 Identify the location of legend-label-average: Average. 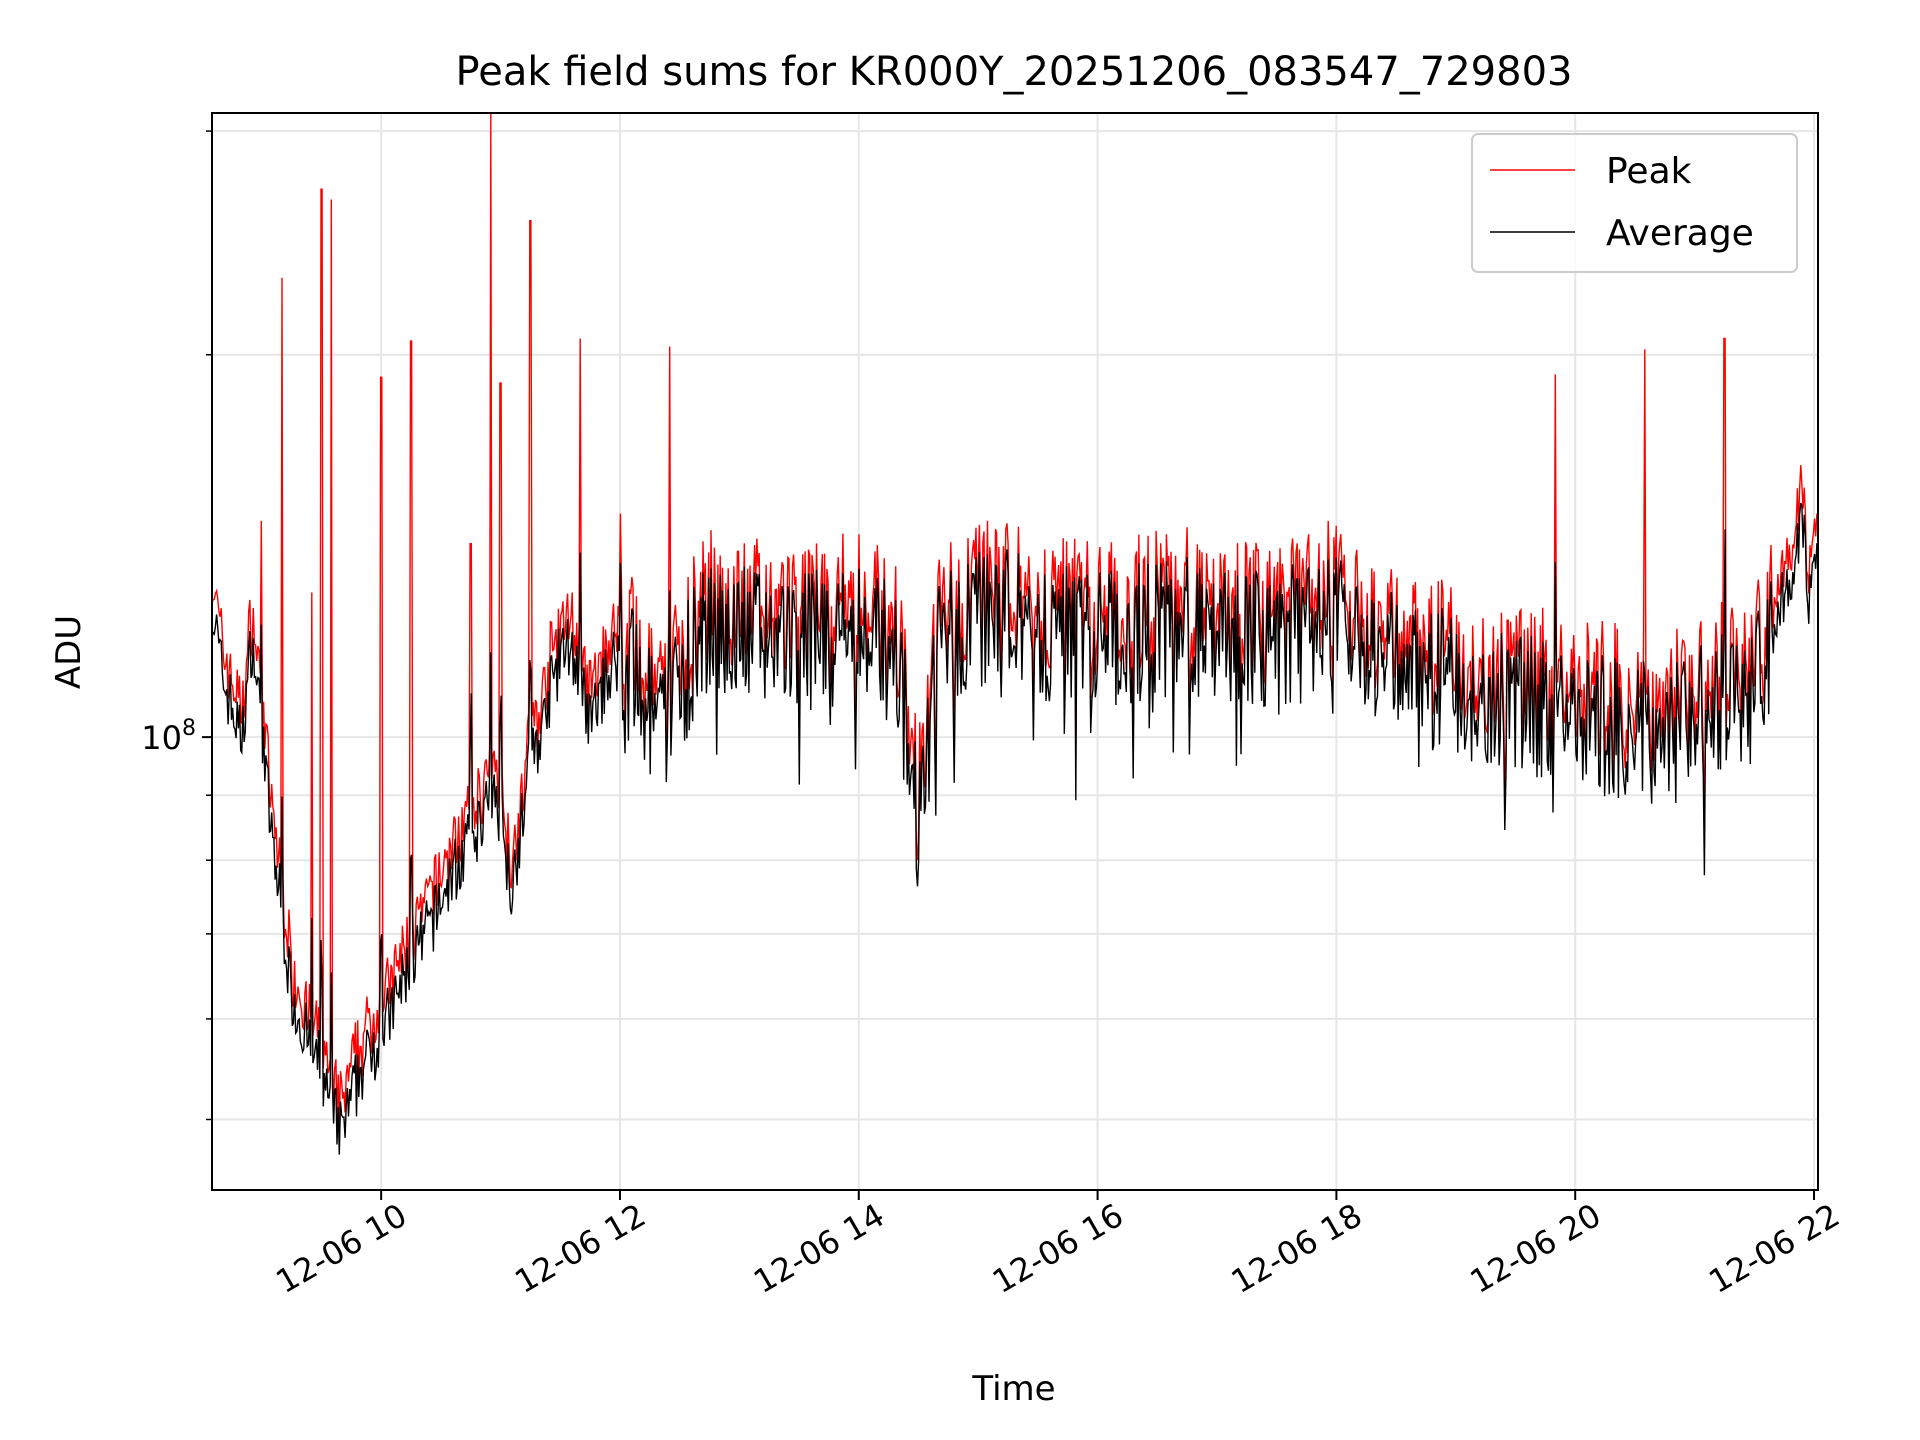
(1680, 233).